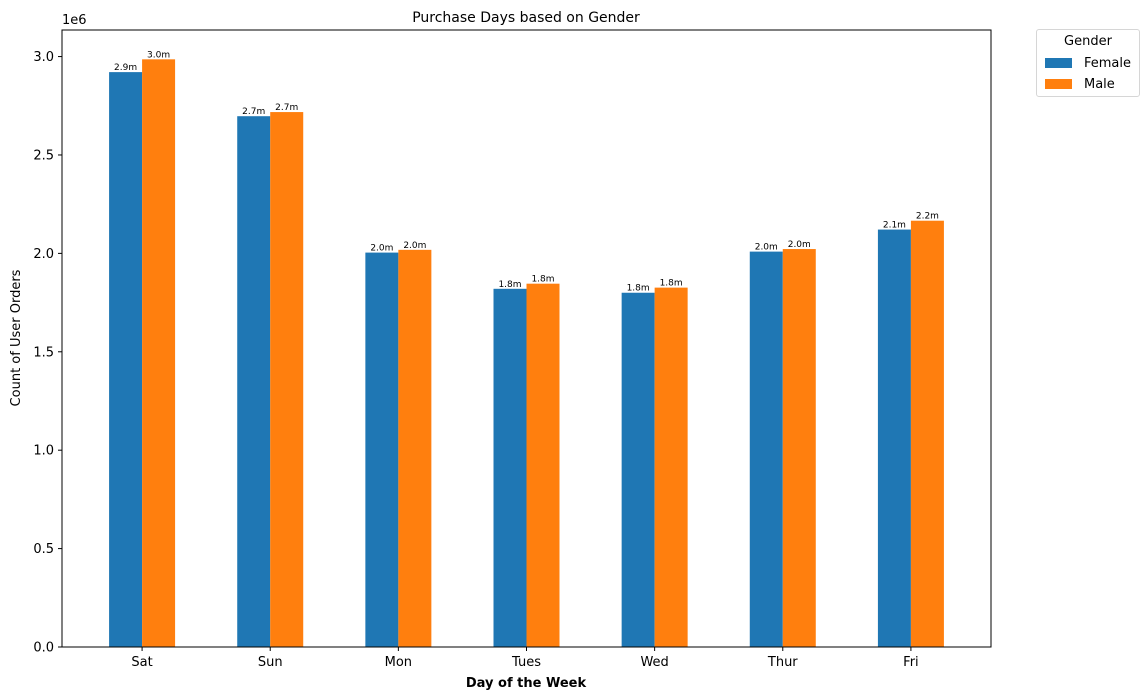 The width and height of the screenshot is (1148, 699). What do you see at coordinates (254, 381) in the screenshot?
I see `bar-female-sun` at bounding box center [254, 381].